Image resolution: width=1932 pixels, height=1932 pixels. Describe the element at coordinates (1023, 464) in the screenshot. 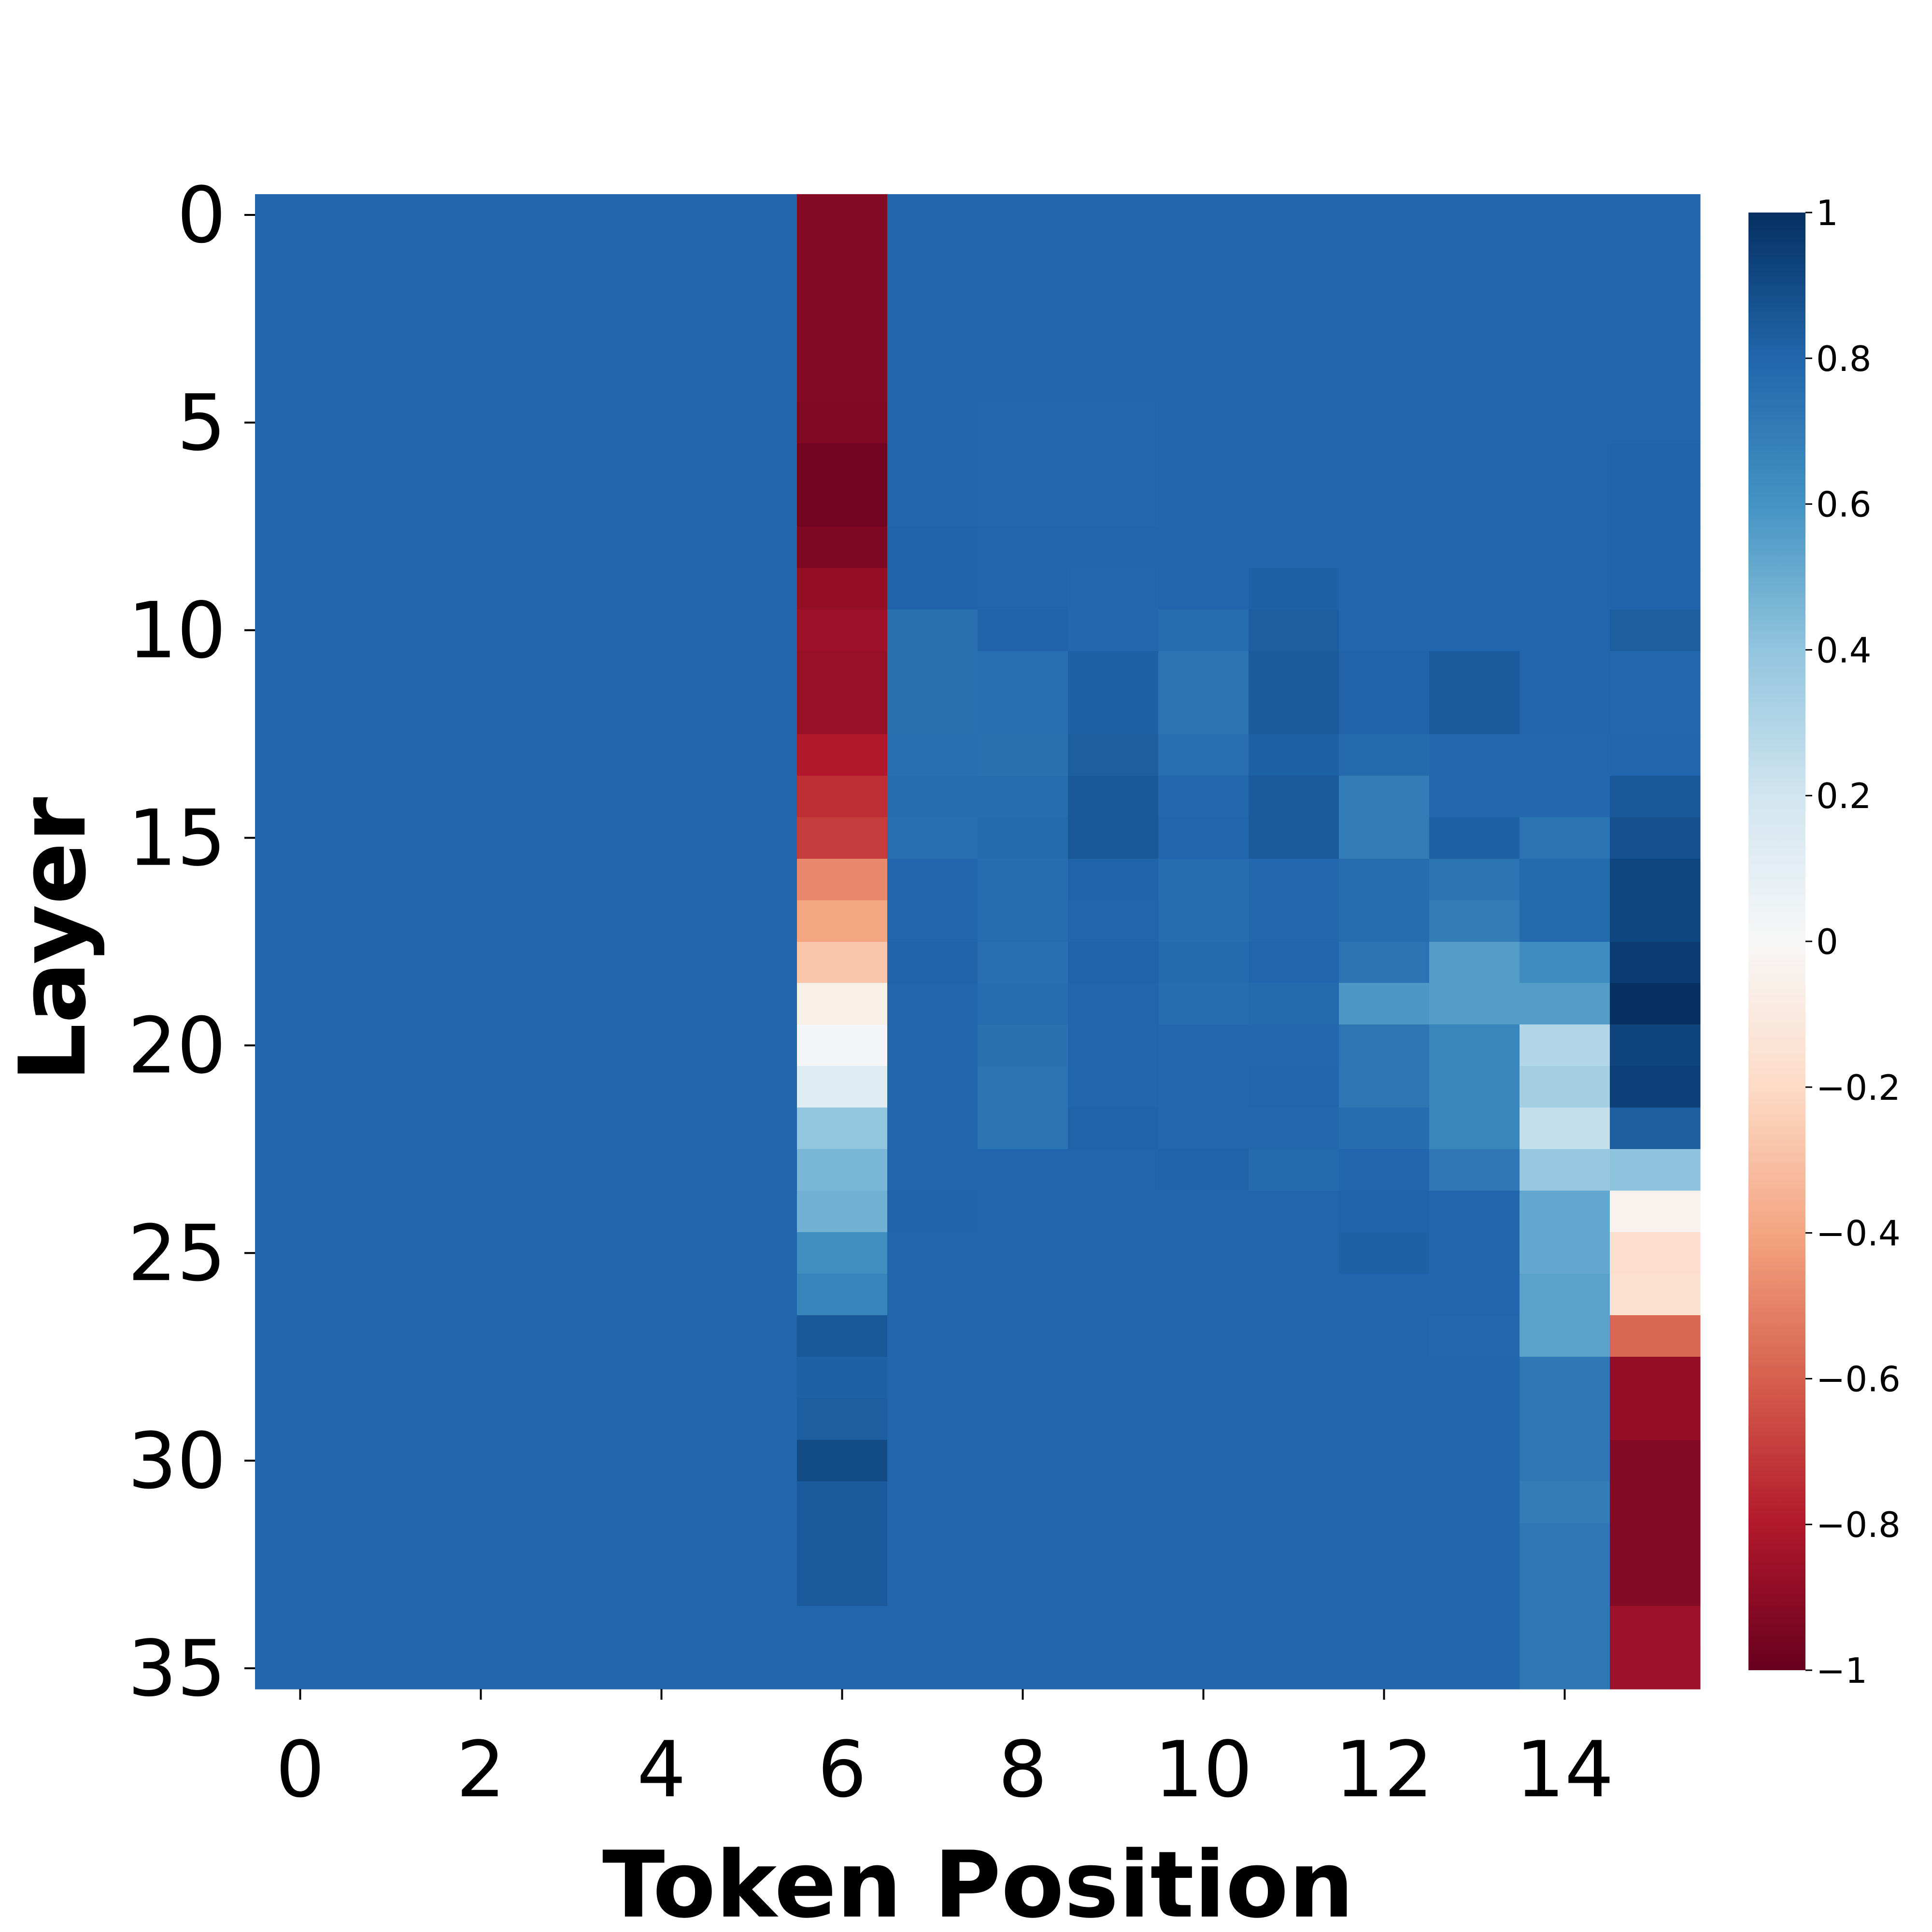

I see `heatmap-cell-L6-T8` at that location.